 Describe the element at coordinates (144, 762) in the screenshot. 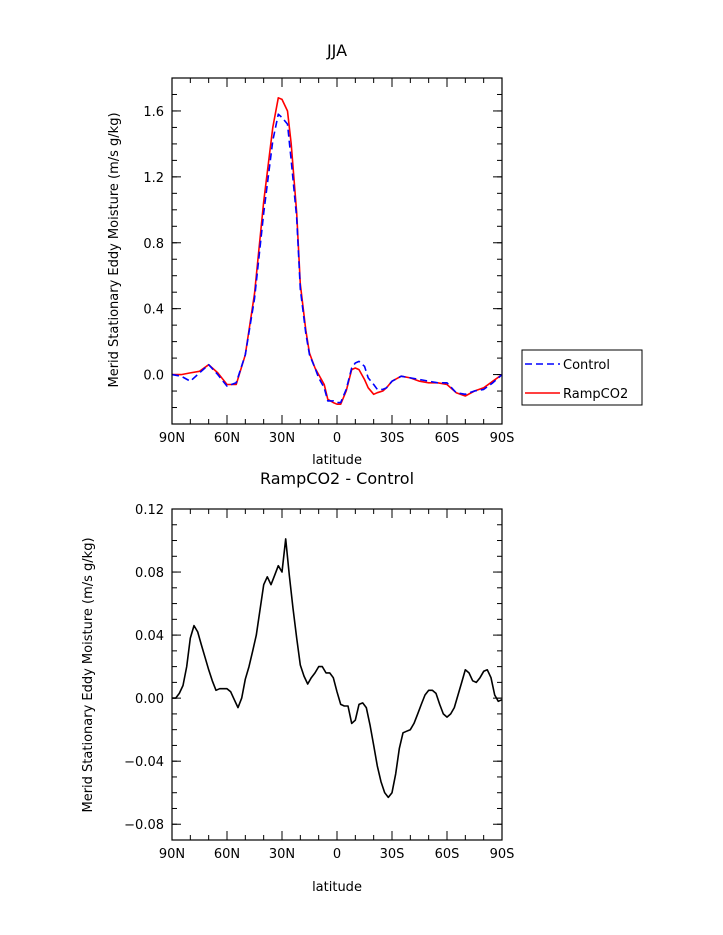

I see `y-tick-label: −0.04` at that location.